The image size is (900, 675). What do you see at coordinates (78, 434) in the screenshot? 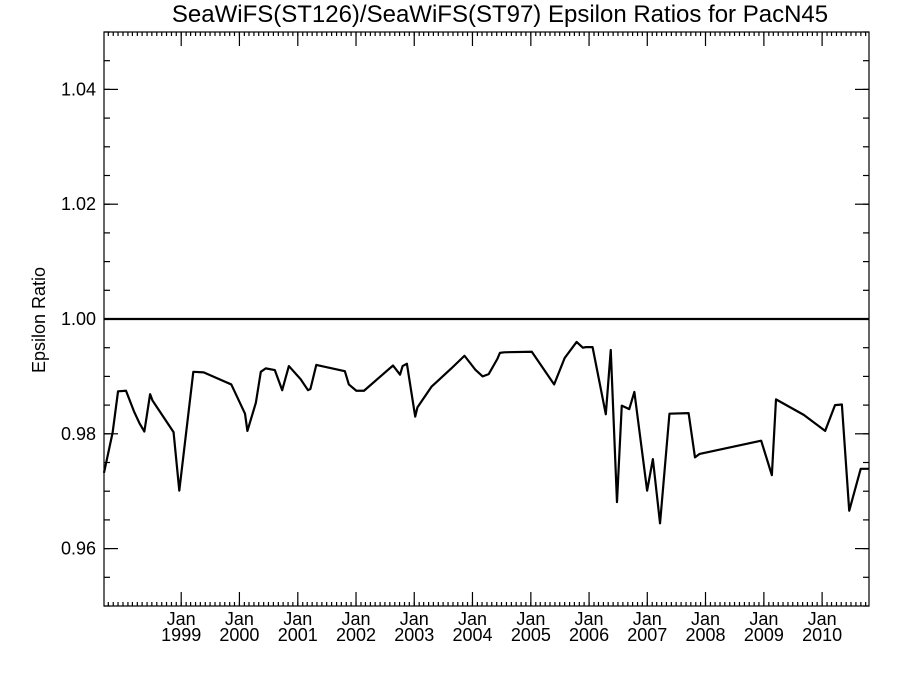
I see `y-tick-label: 0.98` at bounding box center [78, 434].